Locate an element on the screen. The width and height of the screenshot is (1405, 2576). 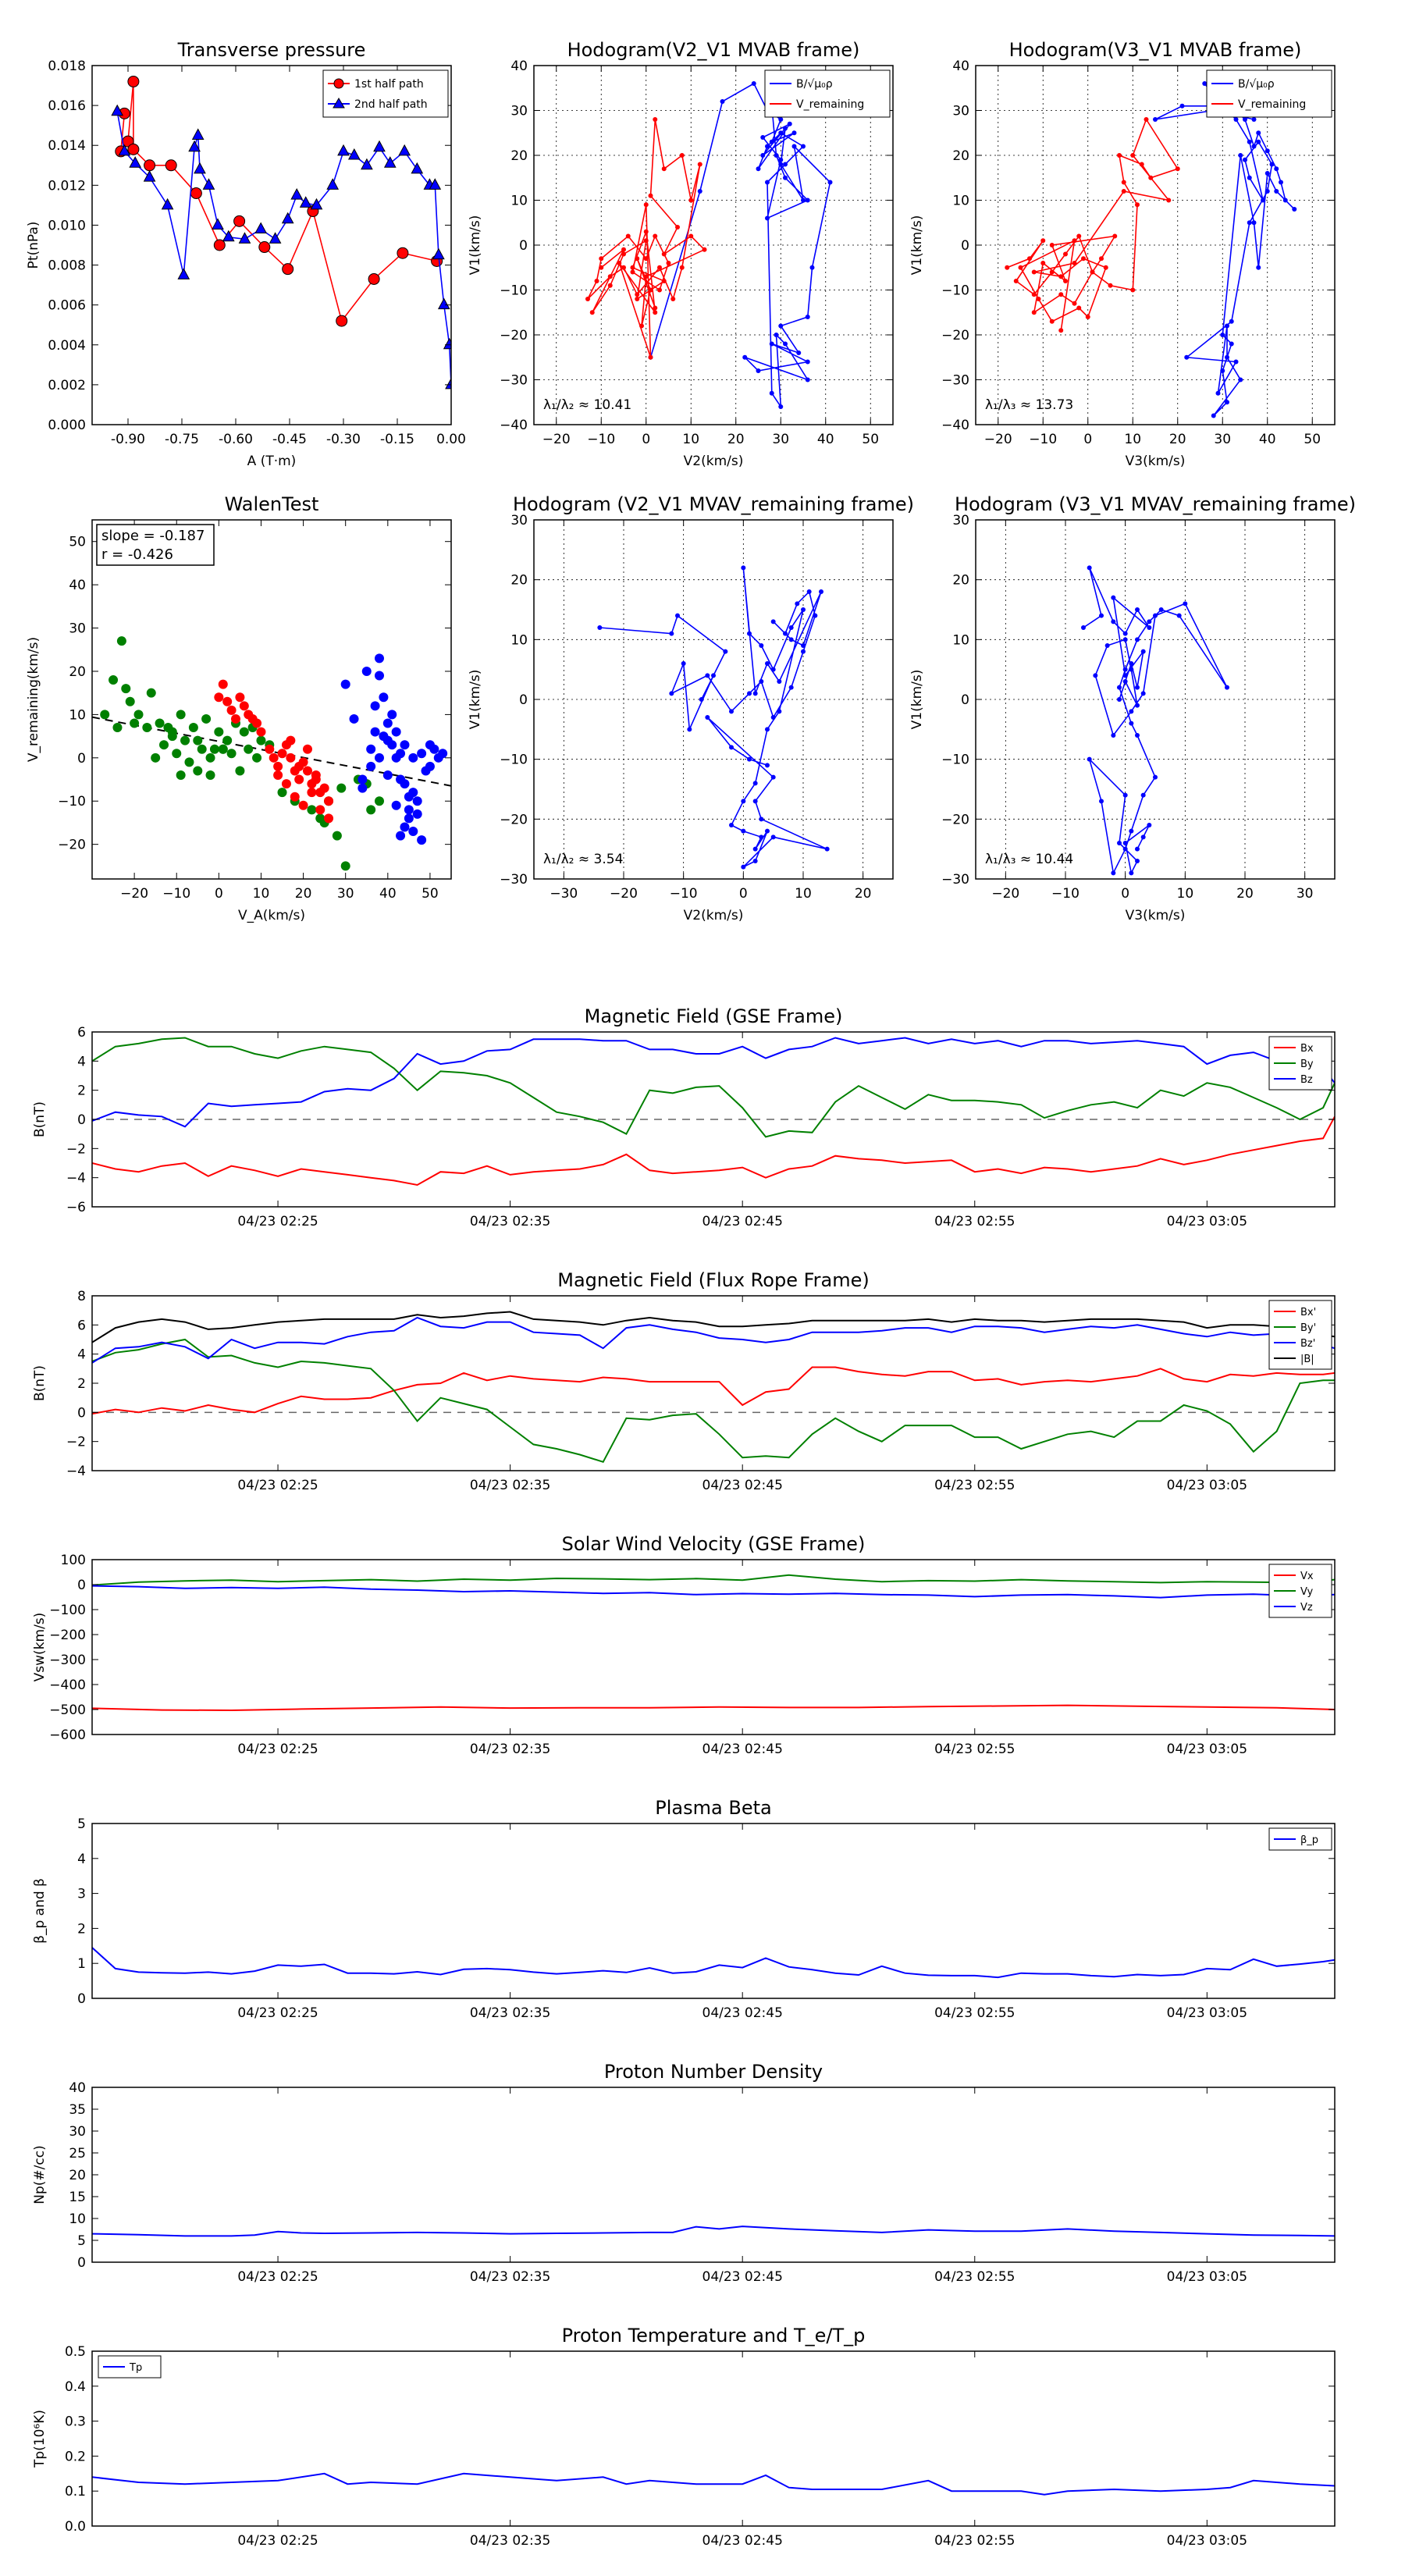
legend-label: Tp is located at coordinates (135, 2368).